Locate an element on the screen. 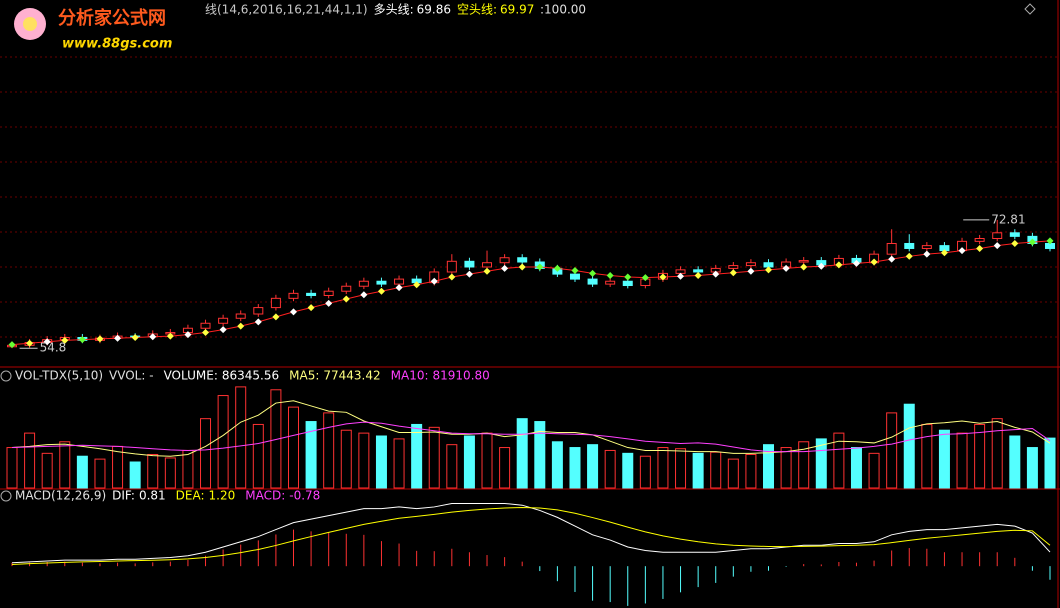 The image size is (1060, 608). legend-value: 86345.56 is located at coordinates (250, 376).